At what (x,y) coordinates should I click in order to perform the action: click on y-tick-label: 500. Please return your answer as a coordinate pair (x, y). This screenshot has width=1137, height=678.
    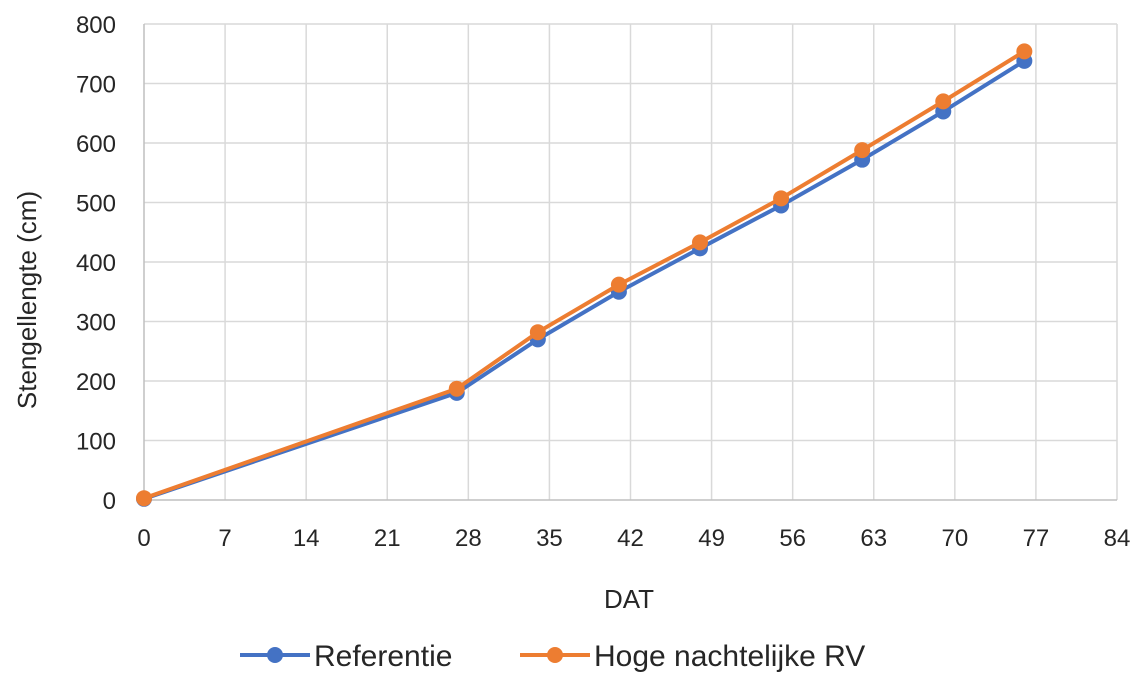
    Looking at the image, I should click on (96, 204).